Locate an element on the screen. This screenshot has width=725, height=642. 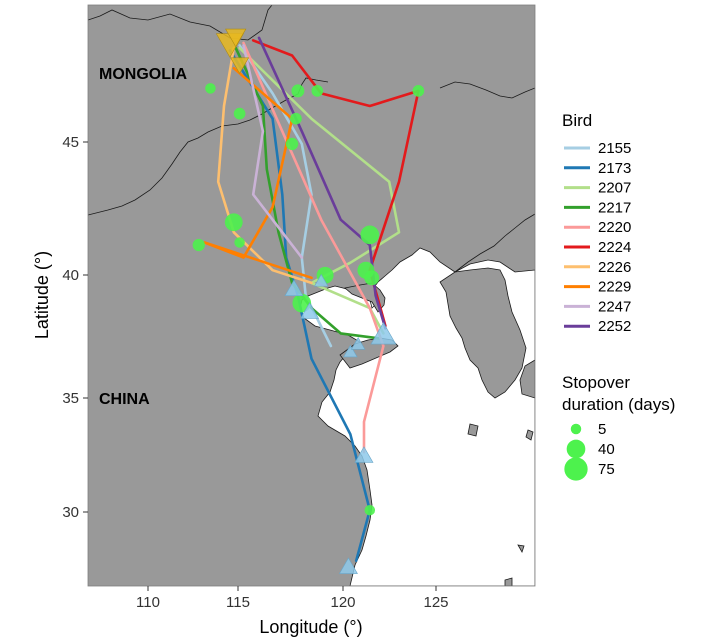
mongolia-label: MONGOLIA is located at coordinates (143, 74).